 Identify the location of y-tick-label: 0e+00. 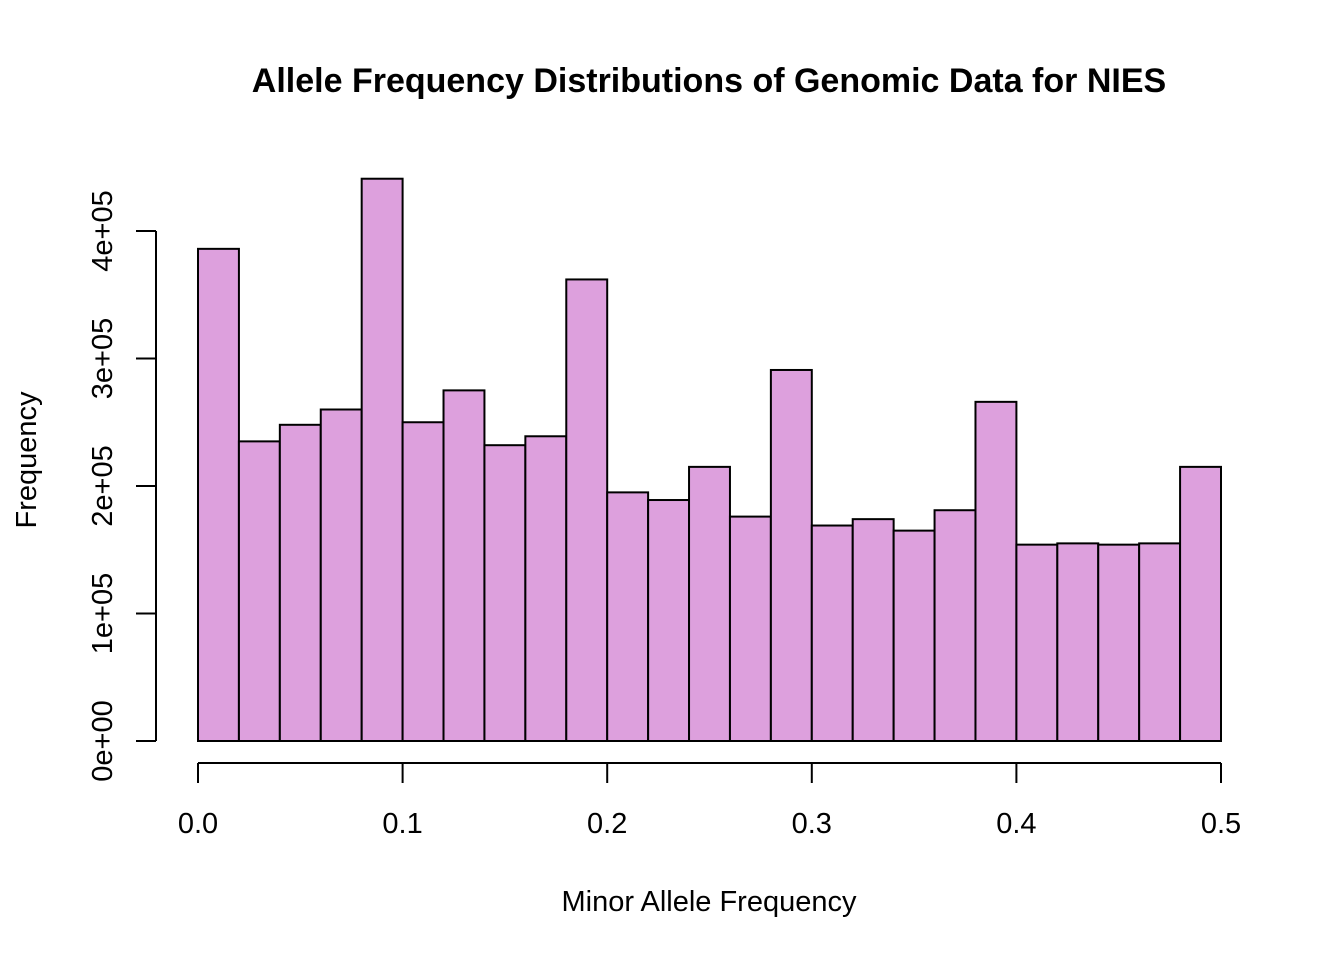
(103, 740).